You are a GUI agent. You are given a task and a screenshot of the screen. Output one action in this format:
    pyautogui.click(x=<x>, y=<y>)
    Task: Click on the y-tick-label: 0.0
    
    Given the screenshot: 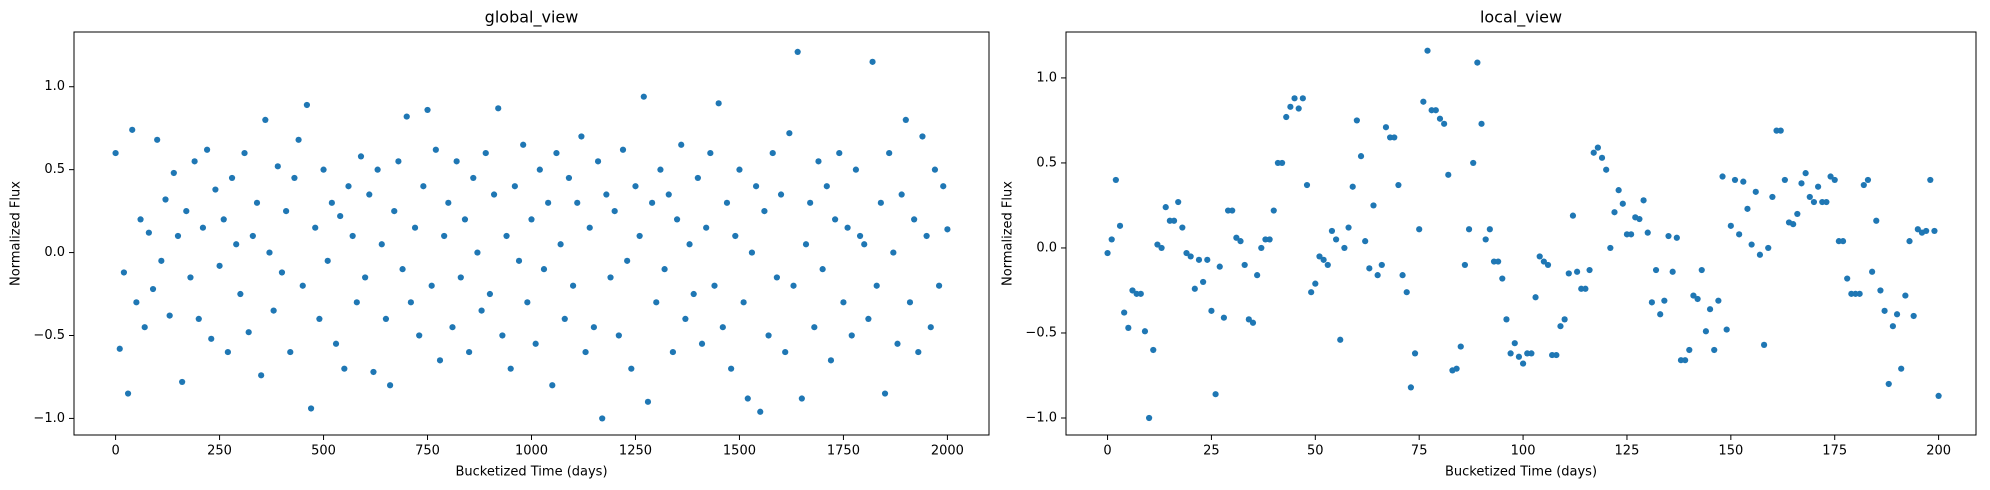 What is the action you would take?
    pyautogui.click(x=1046, y=247)
    